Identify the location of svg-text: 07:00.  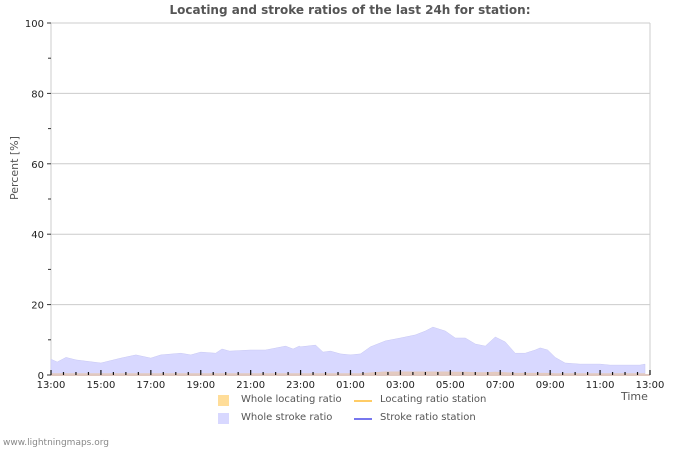
(500, 385).